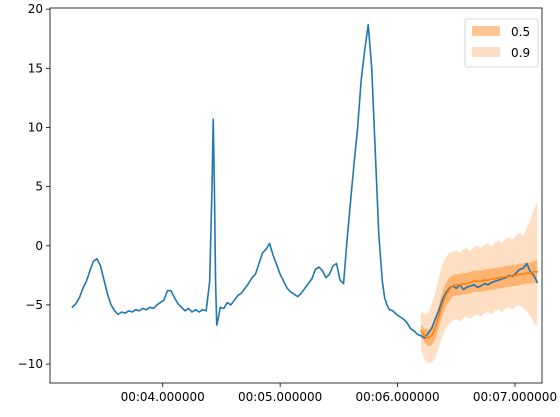 The image size is (560, 417). Describe the element at coordinates (34, 186) in the screenshot. I see `y-axis: −10 −5 0 5 10 15 20` at that location.